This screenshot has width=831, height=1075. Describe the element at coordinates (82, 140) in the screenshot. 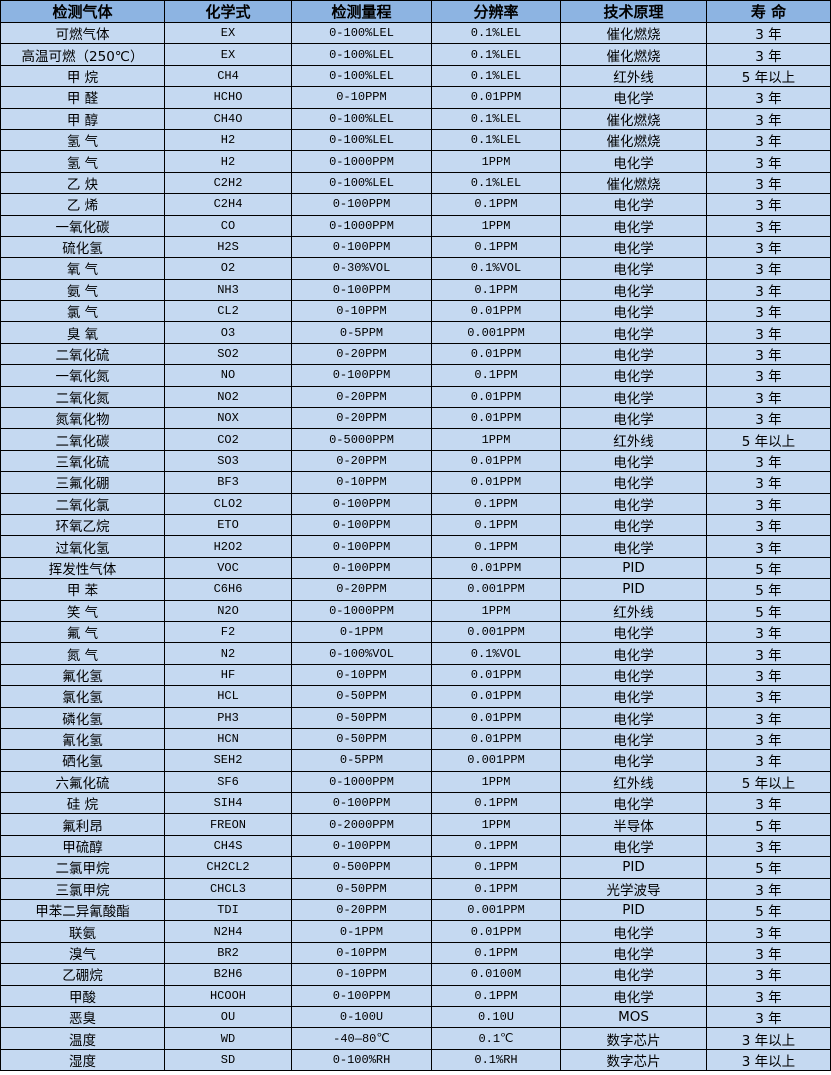

I see `cell-gas: 氢 气` at that location.